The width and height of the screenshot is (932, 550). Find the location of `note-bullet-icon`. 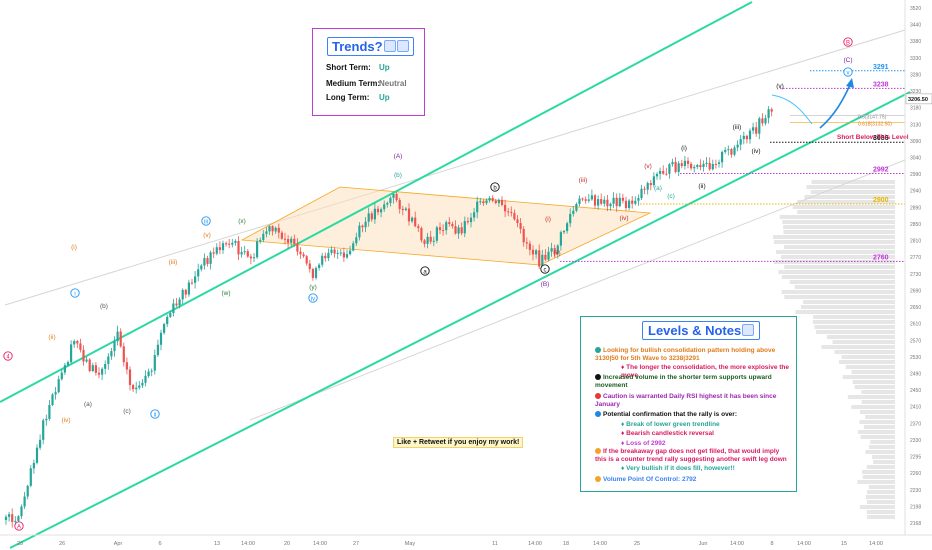

note-bullet-icon is located at coordinates (598, 377).